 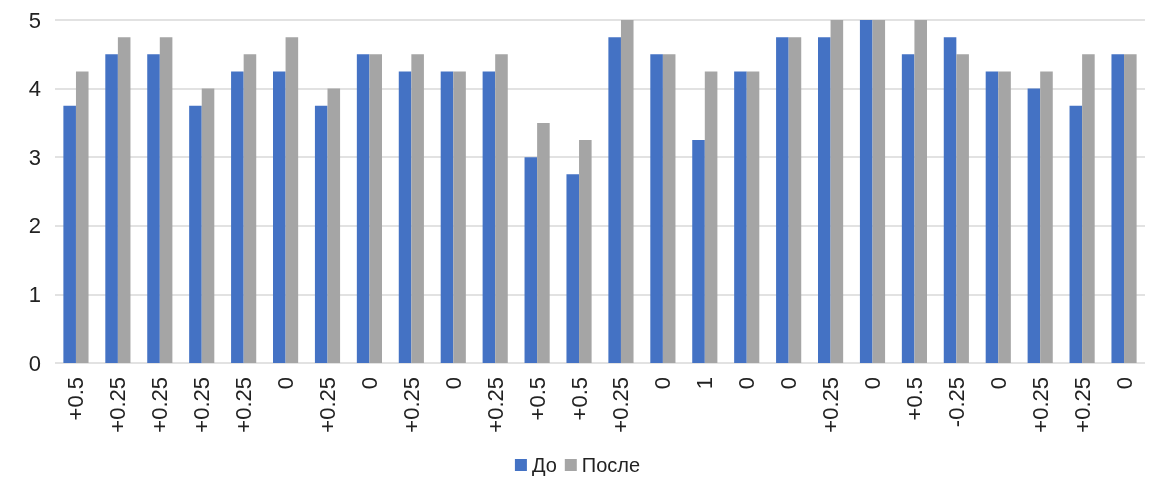 I want to click on y-tick-label: 5, so click(x=34, y=20).